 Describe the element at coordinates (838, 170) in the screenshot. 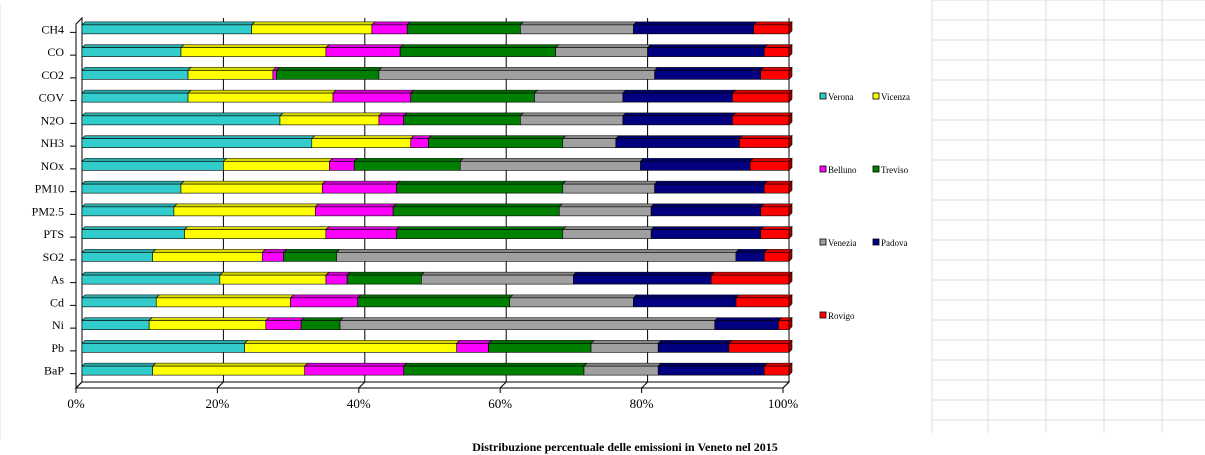

I see `legend-entry-belluno: Belluno` at that location.